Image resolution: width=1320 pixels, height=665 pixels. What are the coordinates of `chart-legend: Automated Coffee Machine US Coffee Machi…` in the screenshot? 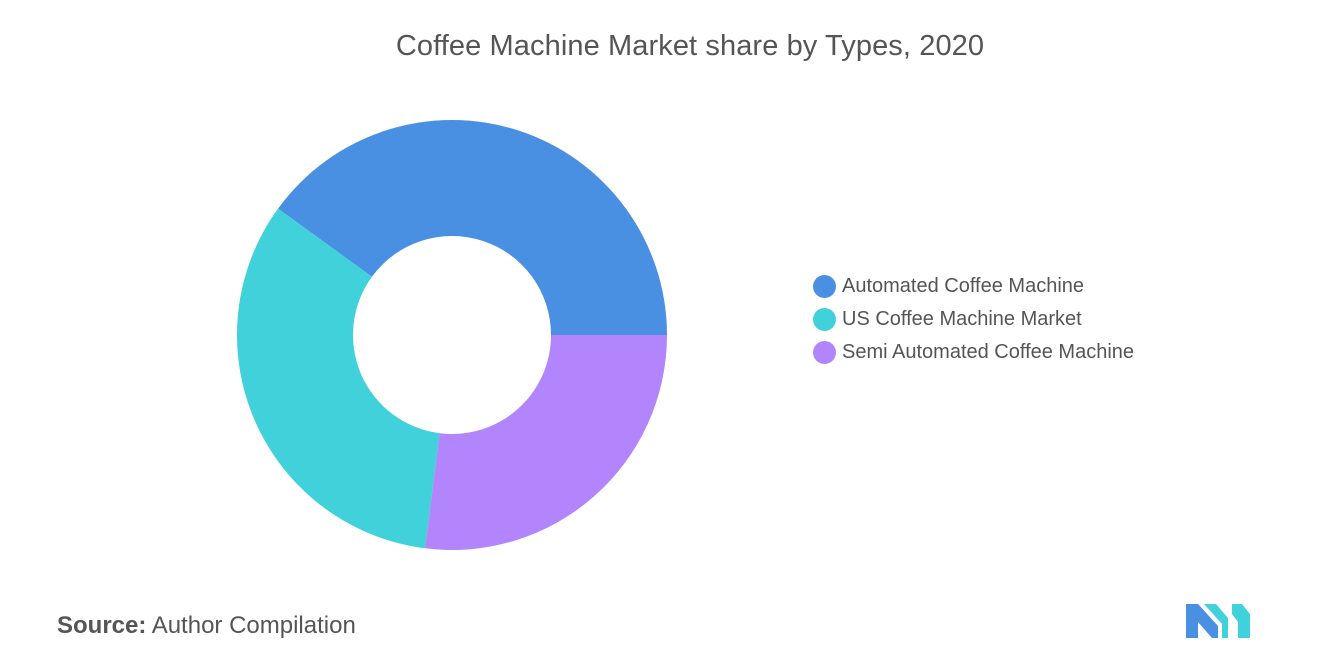 It's located at (973, 319).